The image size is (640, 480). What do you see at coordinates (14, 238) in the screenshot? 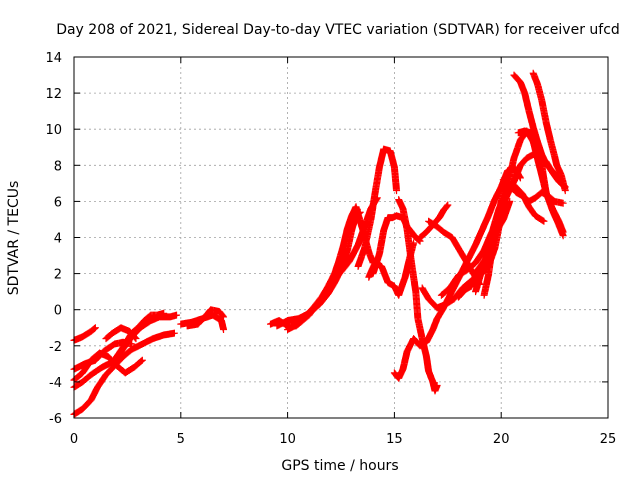
I see `y-axis-label: SDTVAR / TECUs` at bounding box center [14, 238].